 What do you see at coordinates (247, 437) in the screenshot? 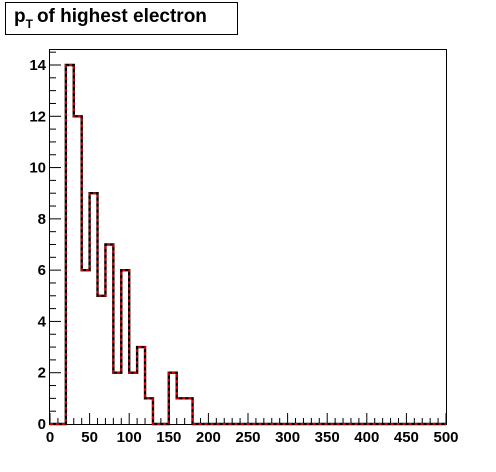
I see `x-tick-label: 250` at bounding box center [247, 437].